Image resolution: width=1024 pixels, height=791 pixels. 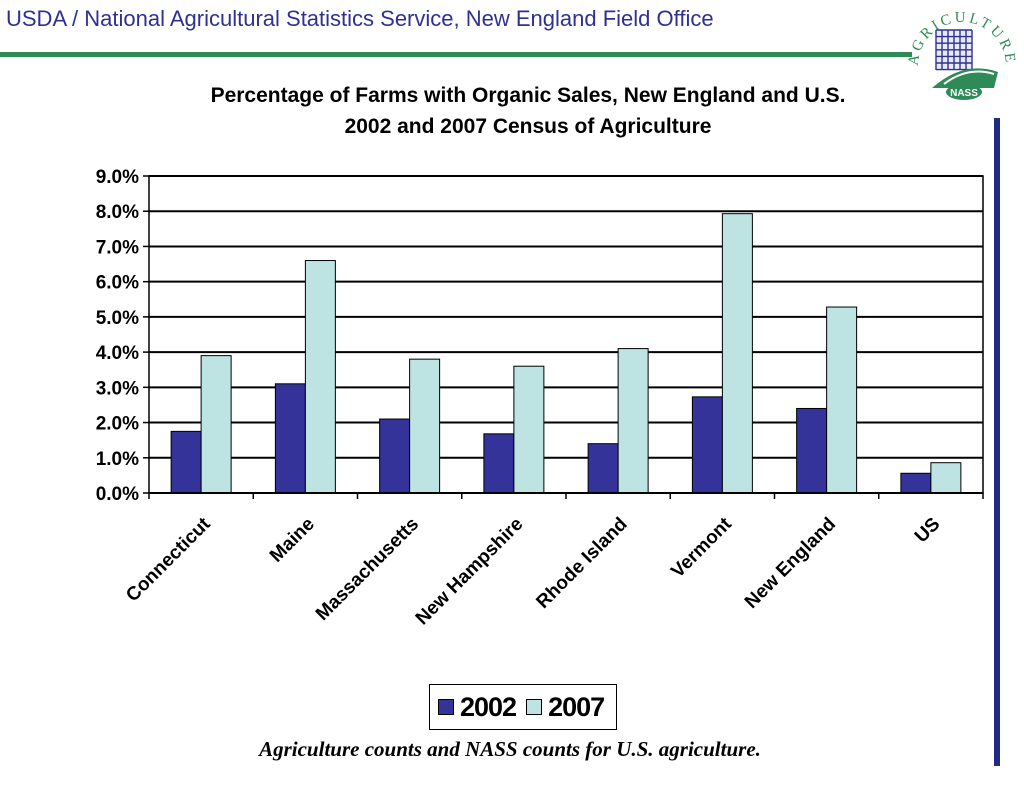 I want to click on x-tick-label: Massachusetts, so click(x=367, y=569).